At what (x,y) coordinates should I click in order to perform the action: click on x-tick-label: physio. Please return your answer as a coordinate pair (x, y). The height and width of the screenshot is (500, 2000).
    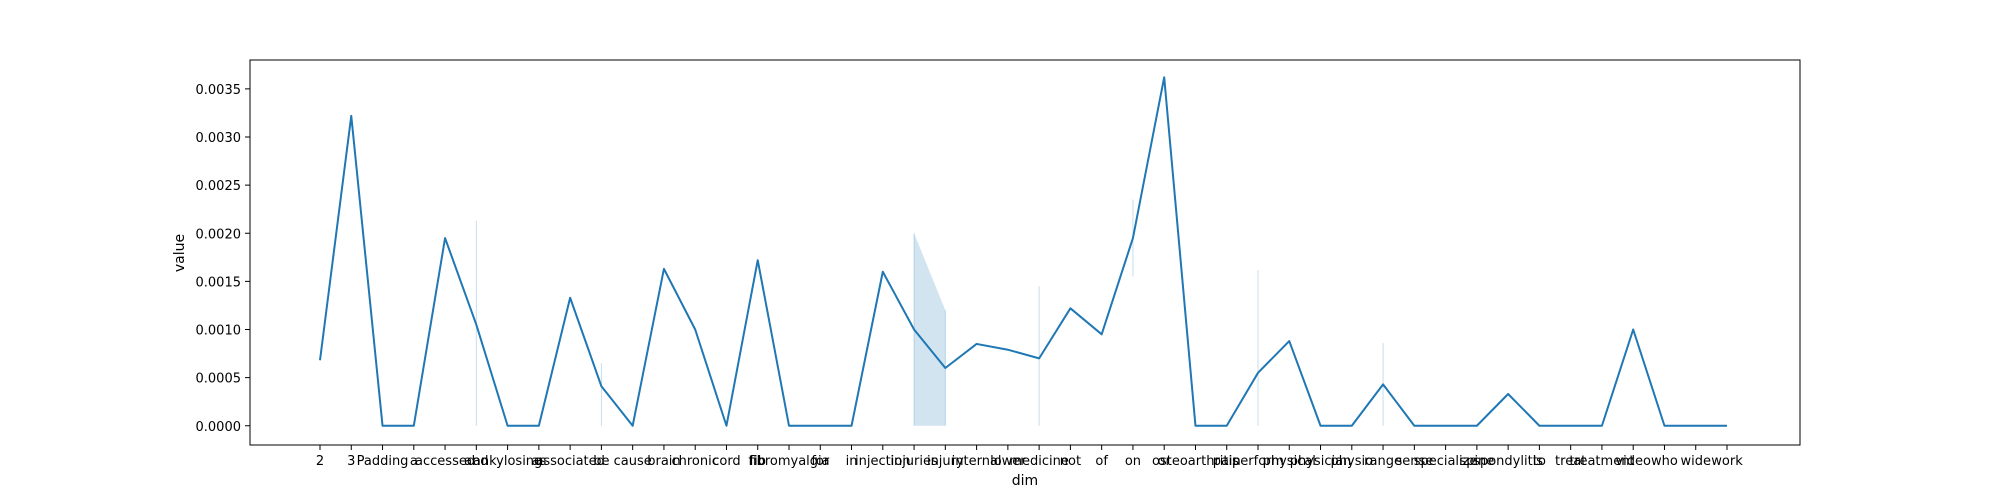
    Looking at the image, I should click on (1352, 461).